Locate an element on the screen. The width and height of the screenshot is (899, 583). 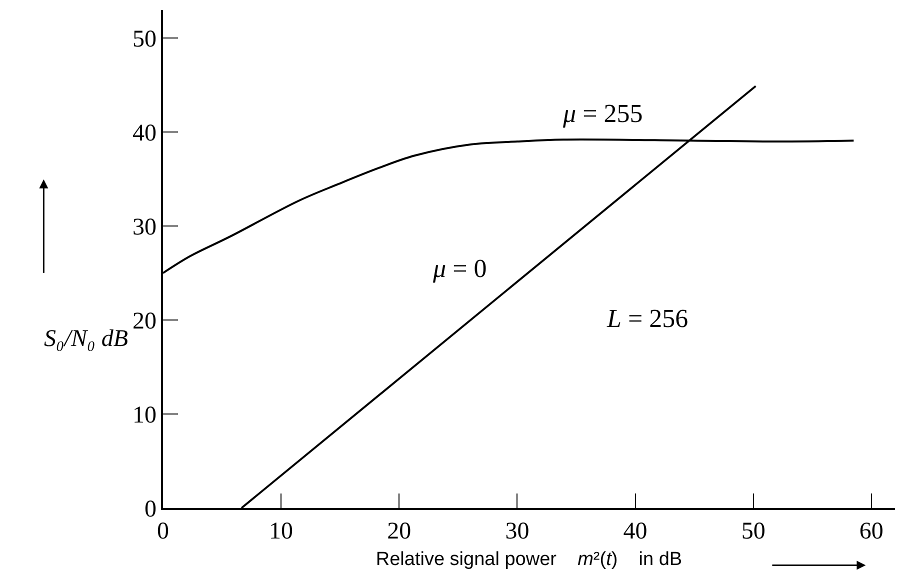
y-tick-label: 10 is located at coordinates (144, 415).